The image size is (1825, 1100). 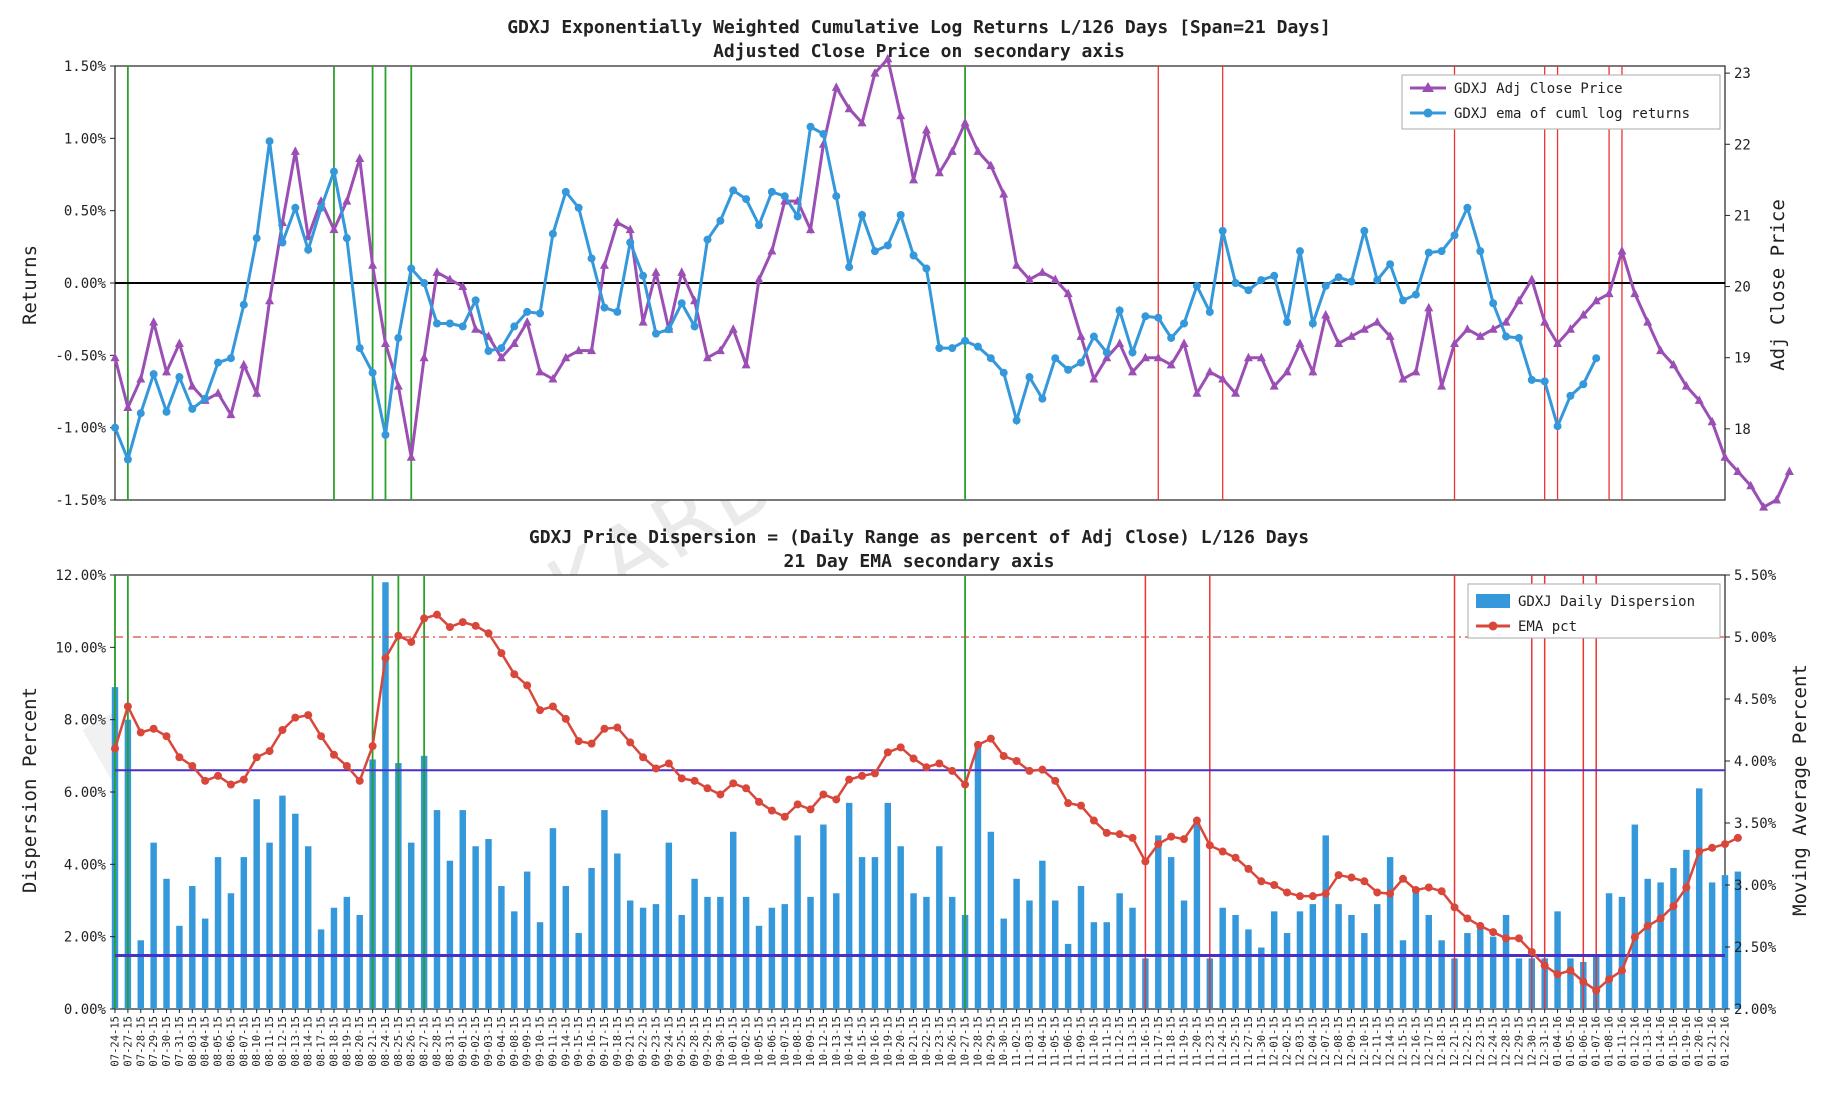 What do you see at coordinates (1742, 216) in the screenshot?
I see `adj-close-y-tick-label: 21` at bounding box center [1742, 216].